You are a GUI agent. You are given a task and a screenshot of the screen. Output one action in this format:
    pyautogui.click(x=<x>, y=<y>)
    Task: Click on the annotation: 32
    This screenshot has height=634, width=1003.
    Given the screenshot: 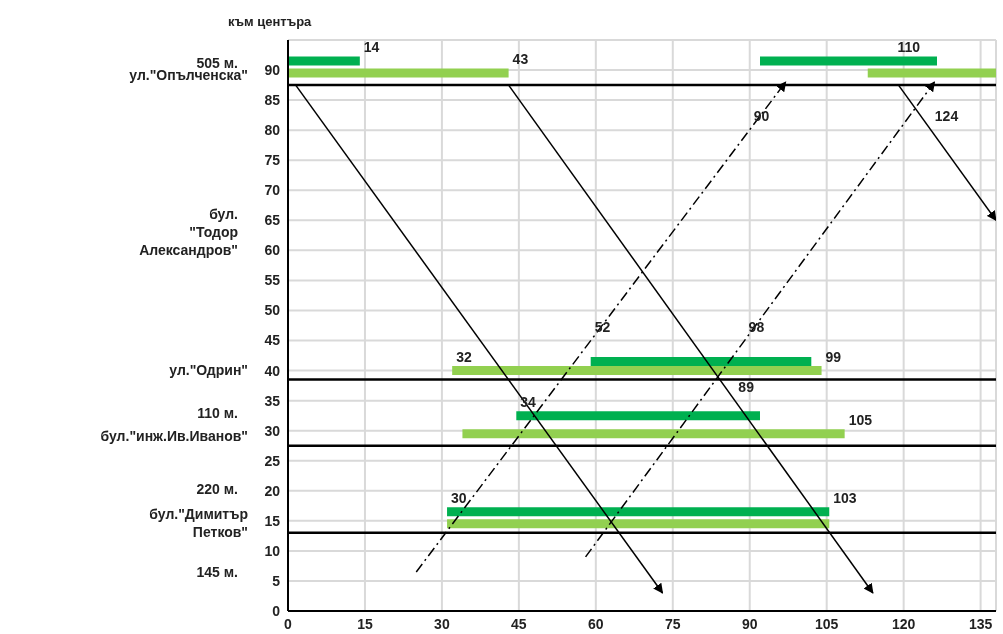 What is the action you would take?
    pyautogui.click(x=464, y=356)
    